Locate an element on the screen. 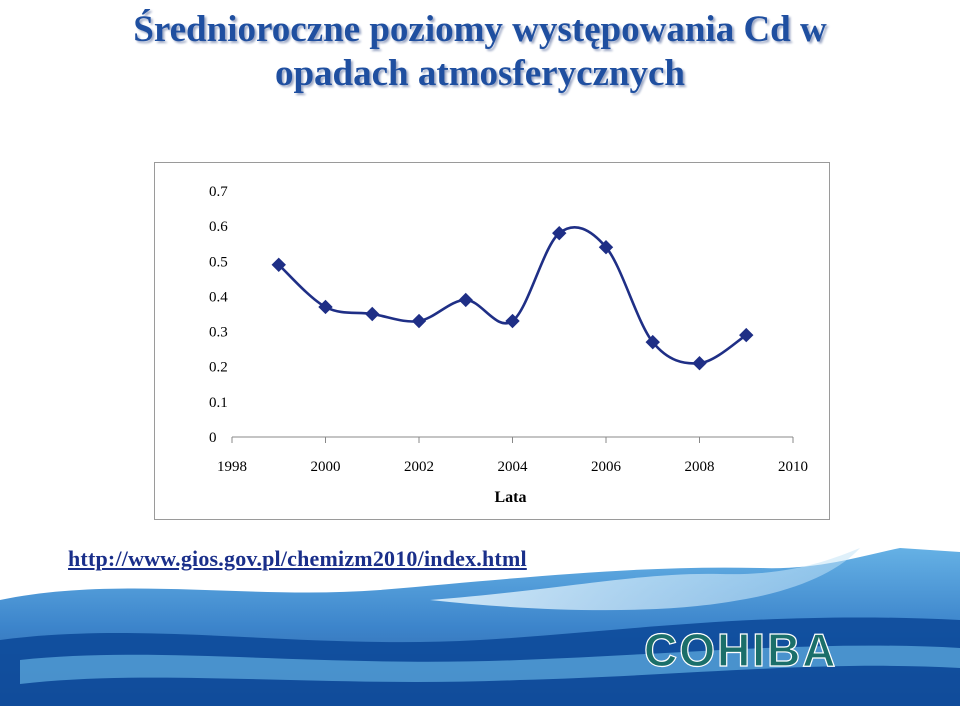 The image size is (960, 706). series-line is located at coordinates (512, 295).